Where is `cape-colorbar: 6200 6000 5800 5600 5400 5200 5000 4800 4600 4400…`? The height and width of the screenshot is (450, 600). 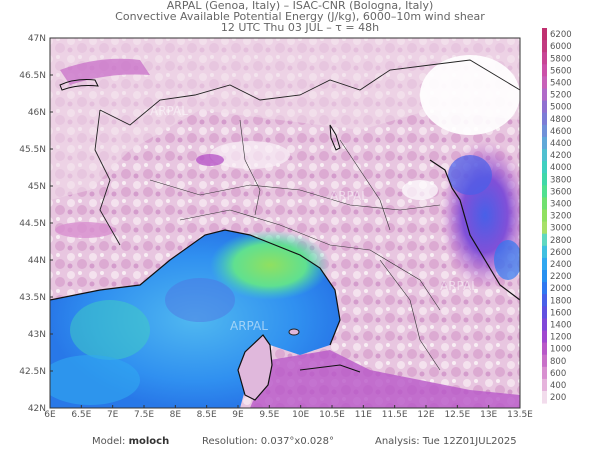 cape-colorbar: 6200 6000 5800 5600 5400 5200 5000 4800 4600 4400… is located at coordinates (557, 216).